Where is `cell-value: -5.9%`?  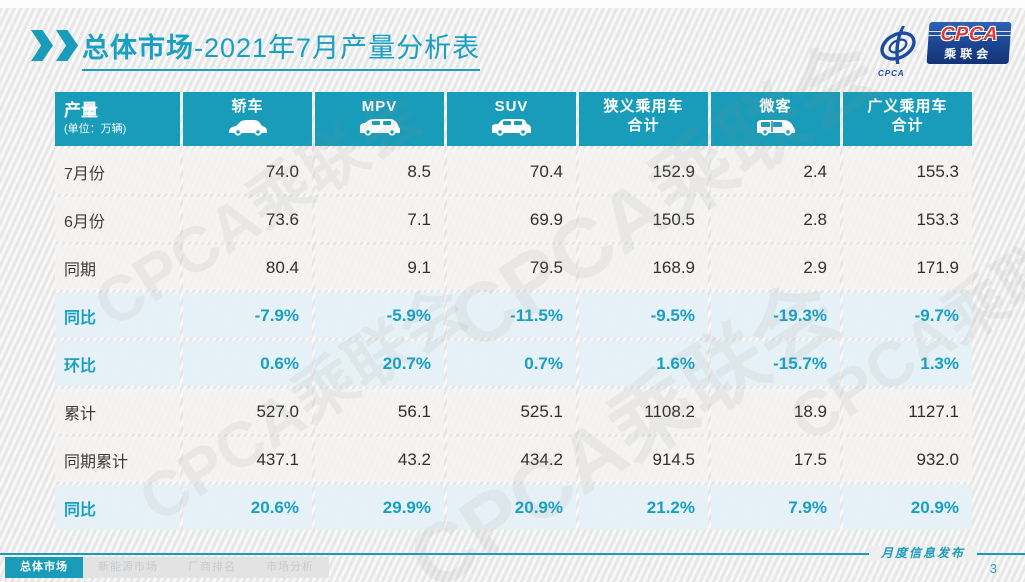 cell-value: -5.9% is located at coordinates (379, 315).